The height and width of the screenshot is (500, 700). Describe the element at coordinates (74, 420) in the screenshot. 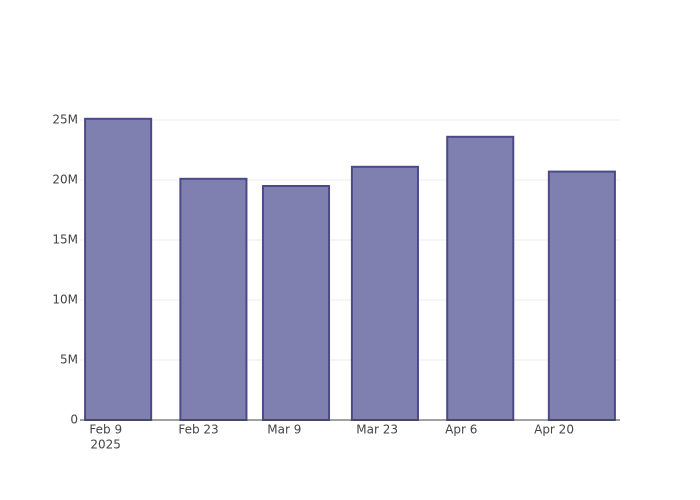

I see `y-tick-label: 0` at that location.